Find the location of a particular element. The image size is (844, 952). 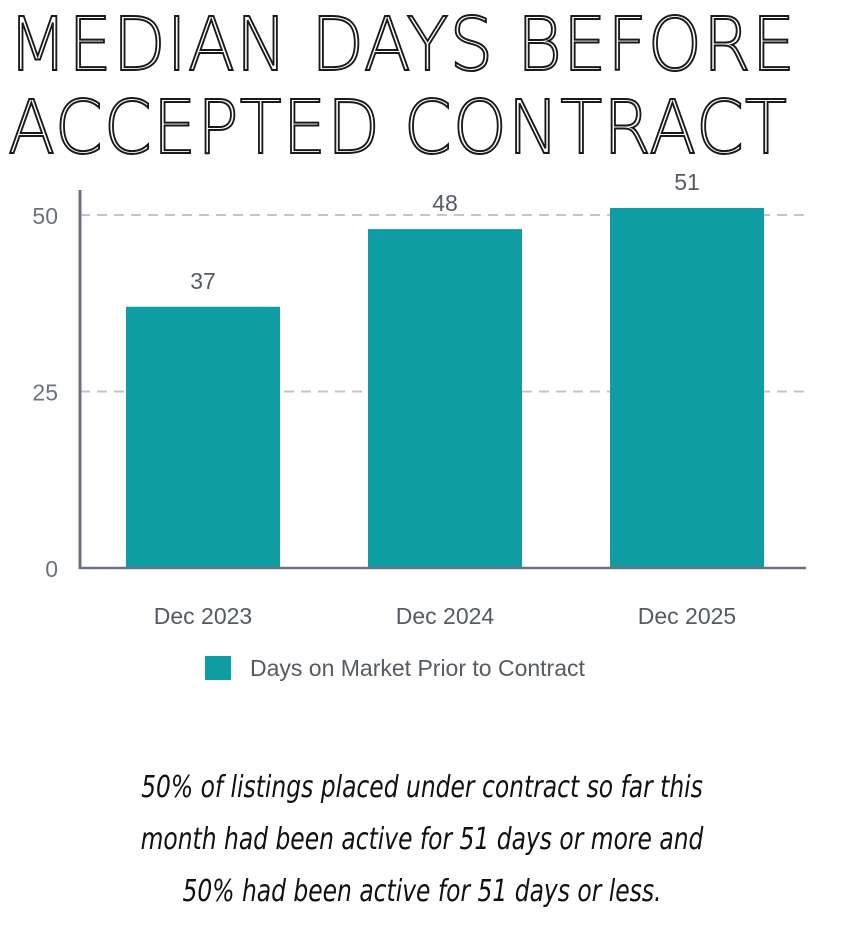

y-tick-label: 50 is located at coordinates (45, 216).